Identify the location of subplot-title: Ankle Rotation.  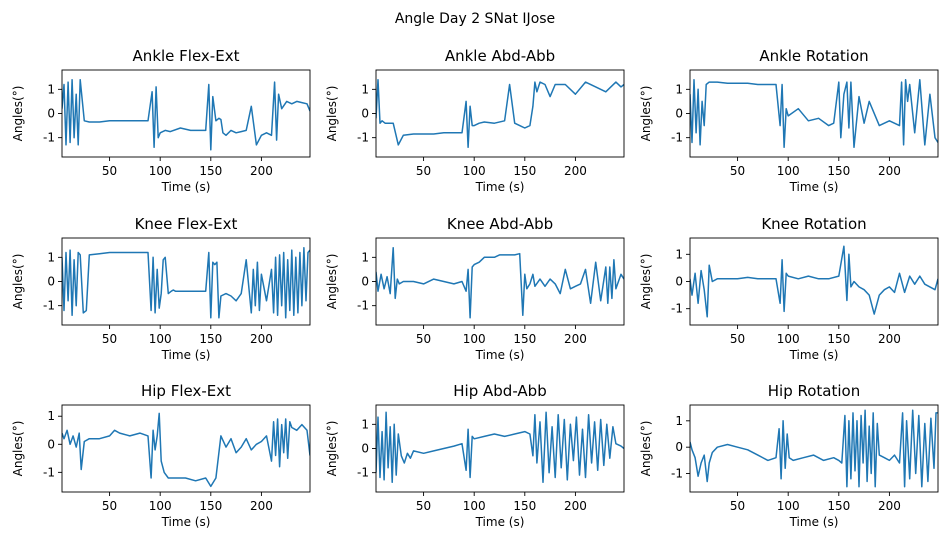
(813, 56).